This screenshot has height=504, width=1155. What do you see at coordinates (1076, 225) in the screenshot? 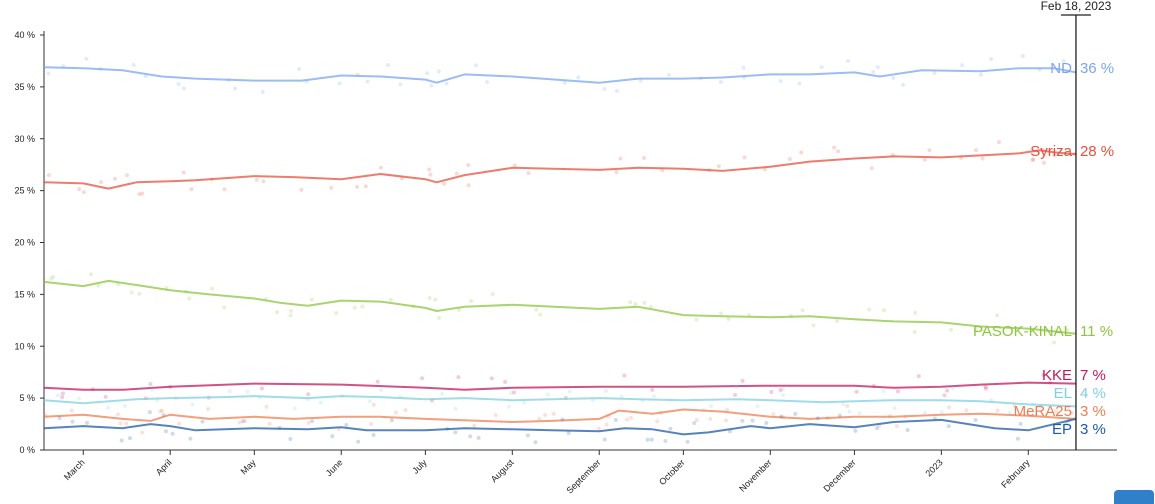
I see `date-cursor: Feb 18, 2023` at bounding box center [1076, 225].